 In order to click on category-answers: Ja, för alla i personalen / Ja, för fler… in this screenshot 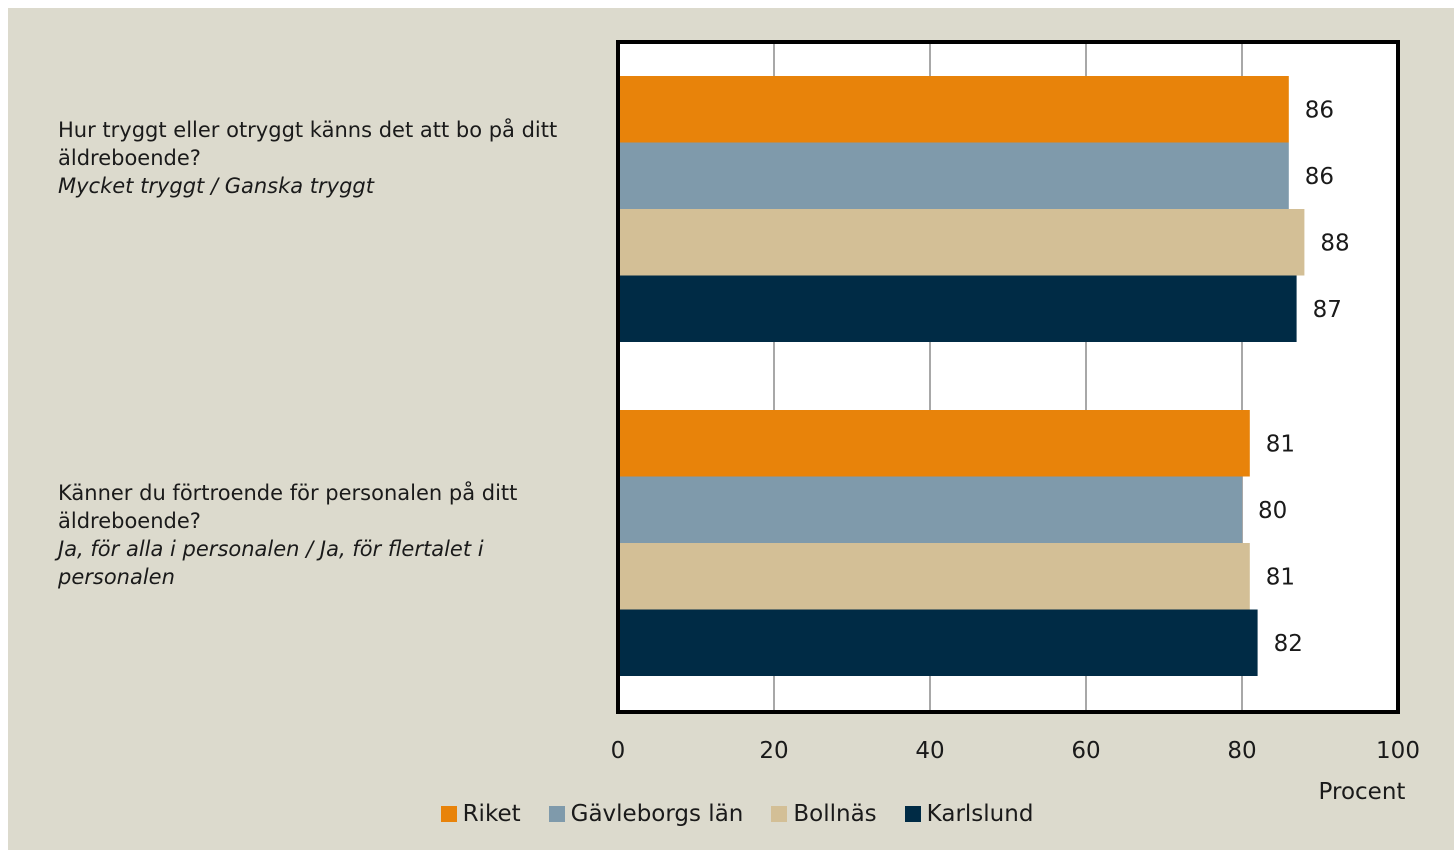, I will do `click(271, 563)`.